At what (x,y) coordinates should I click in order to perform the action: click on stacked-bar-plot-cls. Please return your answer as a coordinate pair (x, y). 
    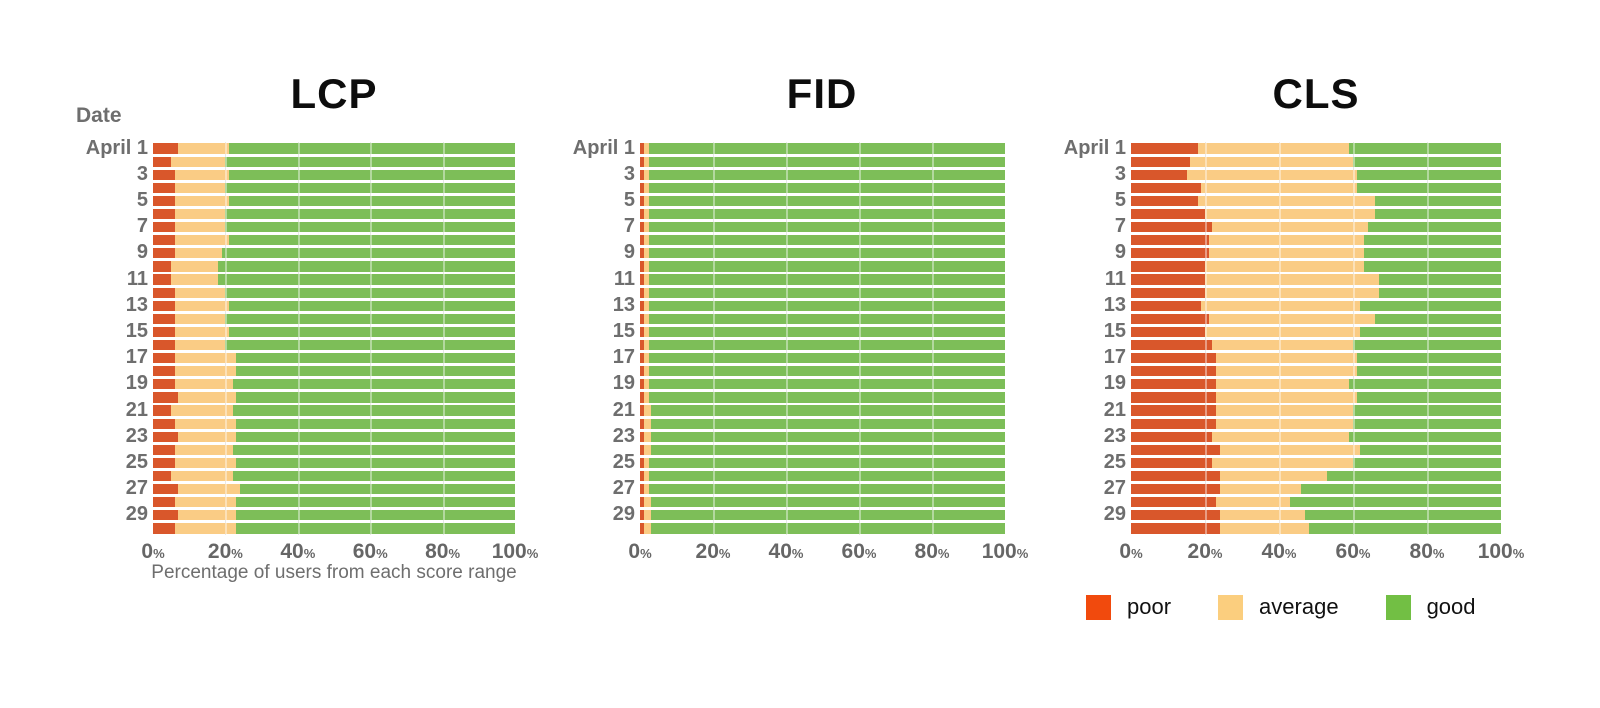
    Looking at the image, I should click on (1316, 338).